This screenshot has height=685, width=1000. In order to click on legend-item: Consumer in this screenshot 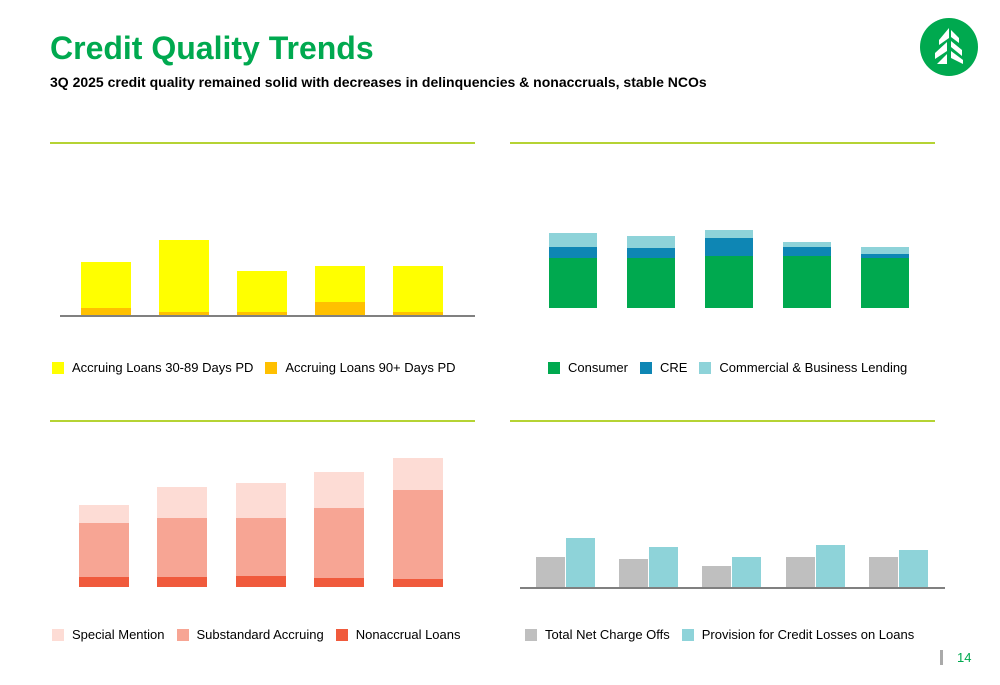, I will do `click(588, 367)`.